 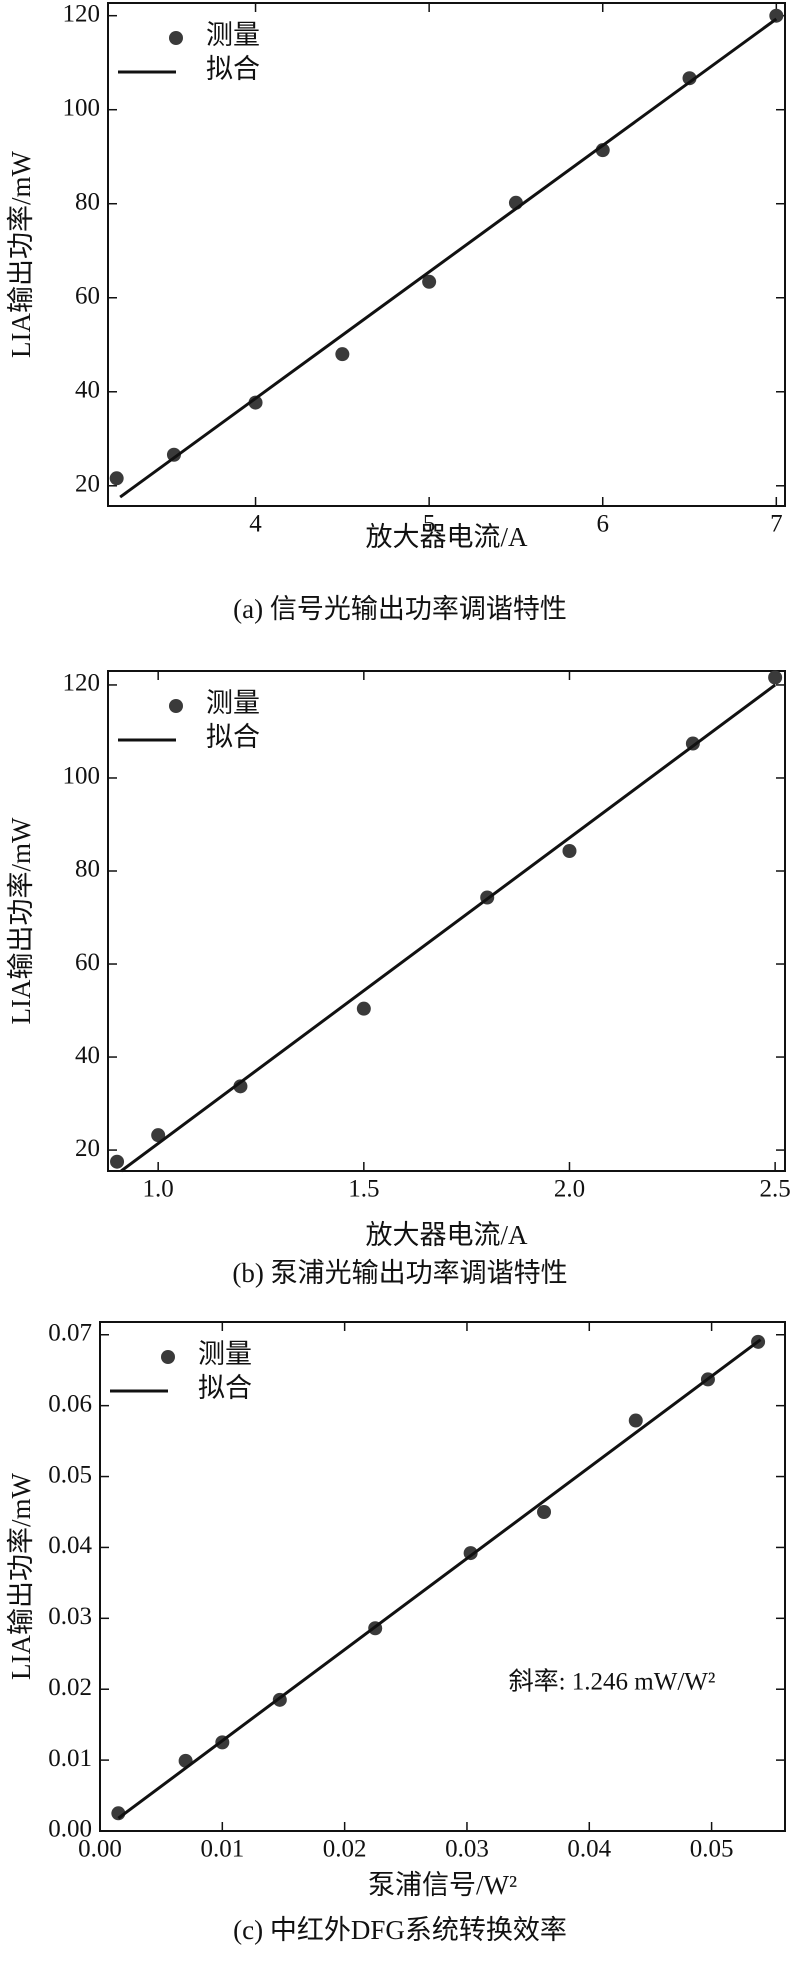 What do you see at coordinates (345, 1849) in the screenshot?
I see `x-tick-label: 0.02` at bounding box center [345, 1849].